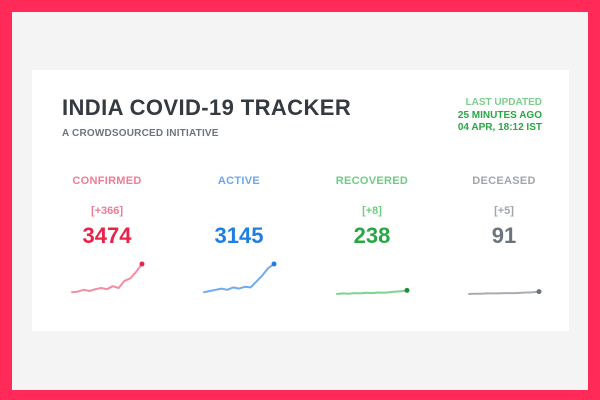  I want to click on confirmed-sparkline, so click(108, 277).